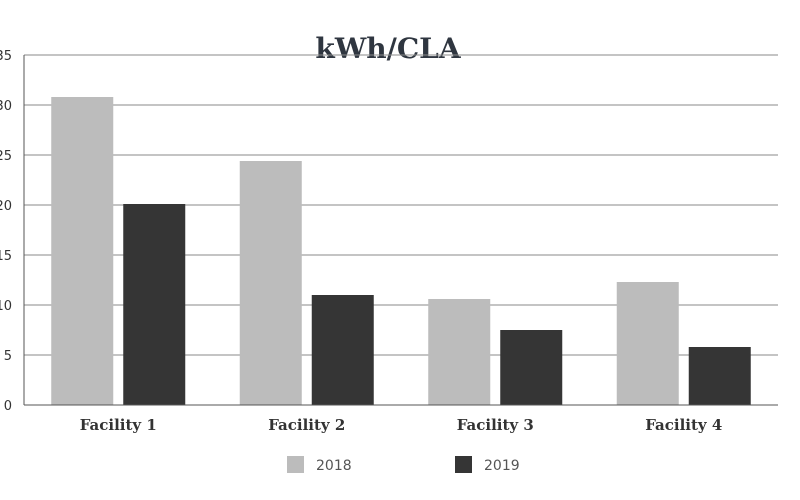  I want to click on x-tick-label: Facility 1, so click(118, 425).